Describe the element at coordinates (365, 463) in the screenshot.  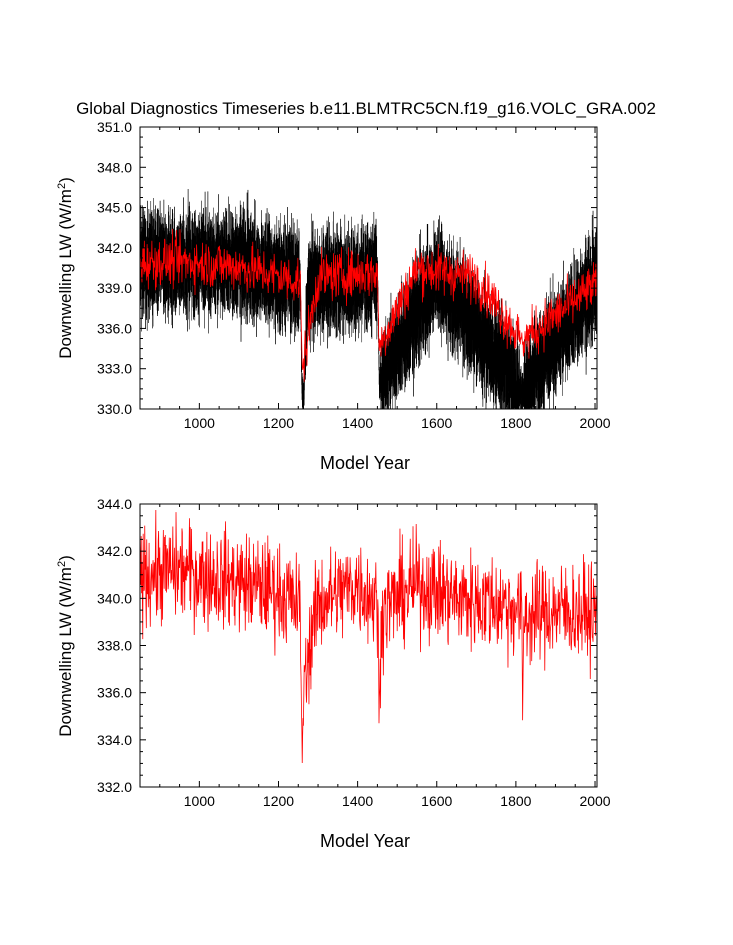
I see `top-x-axis-label: Model Year` at that location.